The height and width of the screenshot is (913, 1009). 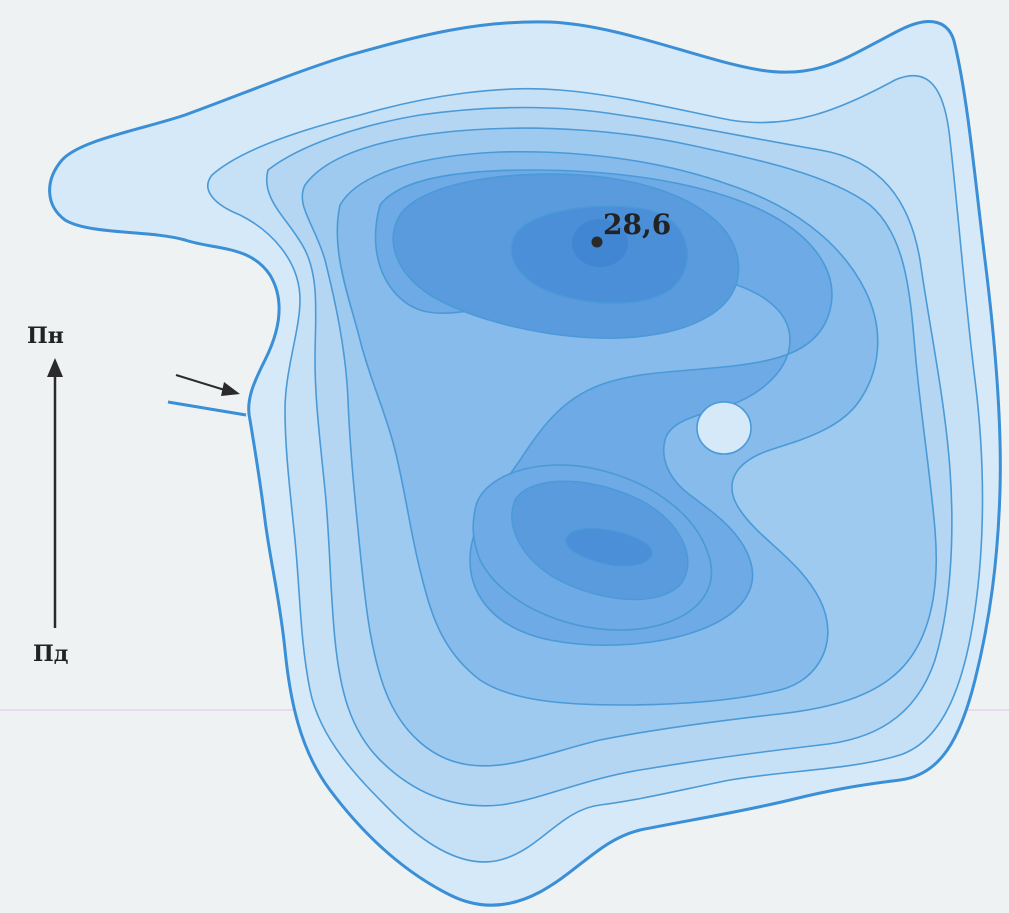 I want to click on deepest-point-marker, so click(x=597, y=242).